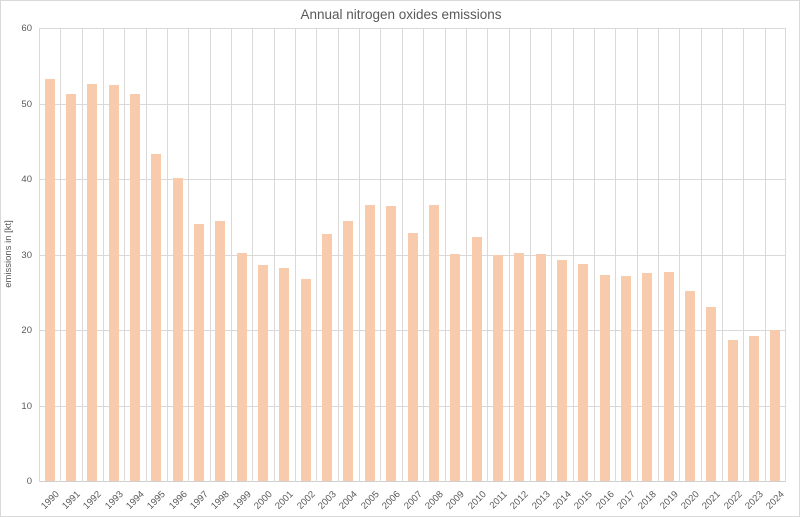  I want to click on bar-2018, so click(647, 376).